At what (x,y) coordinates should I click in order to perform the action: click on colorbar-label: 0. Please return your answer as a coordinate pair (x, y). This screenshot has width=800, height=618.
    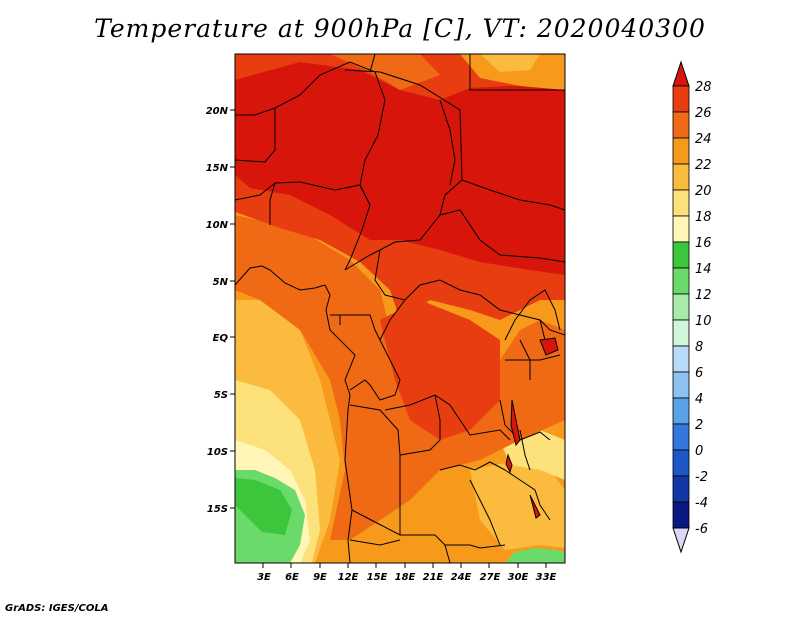
    Looking at the image, I should click on (699, 451).